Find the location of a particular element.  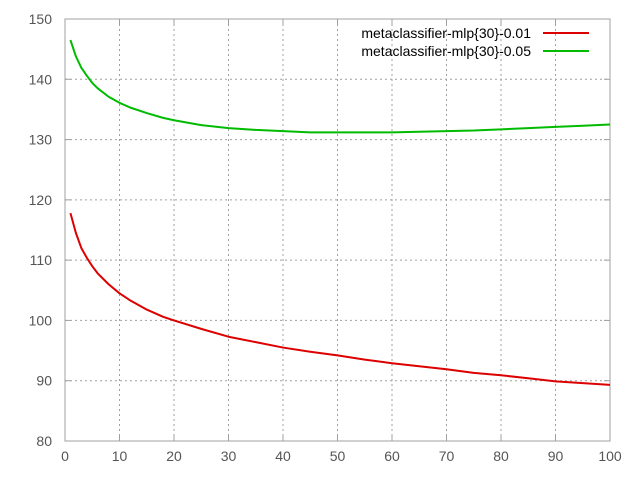

x-tick-label: 0 is located at coordinates (65, 456).